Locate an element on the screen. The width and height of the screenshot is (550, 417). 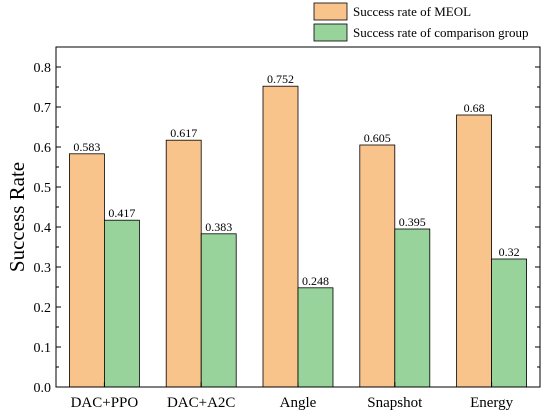
y-tick-label: 0.0 is located at coordinates (43, 388).